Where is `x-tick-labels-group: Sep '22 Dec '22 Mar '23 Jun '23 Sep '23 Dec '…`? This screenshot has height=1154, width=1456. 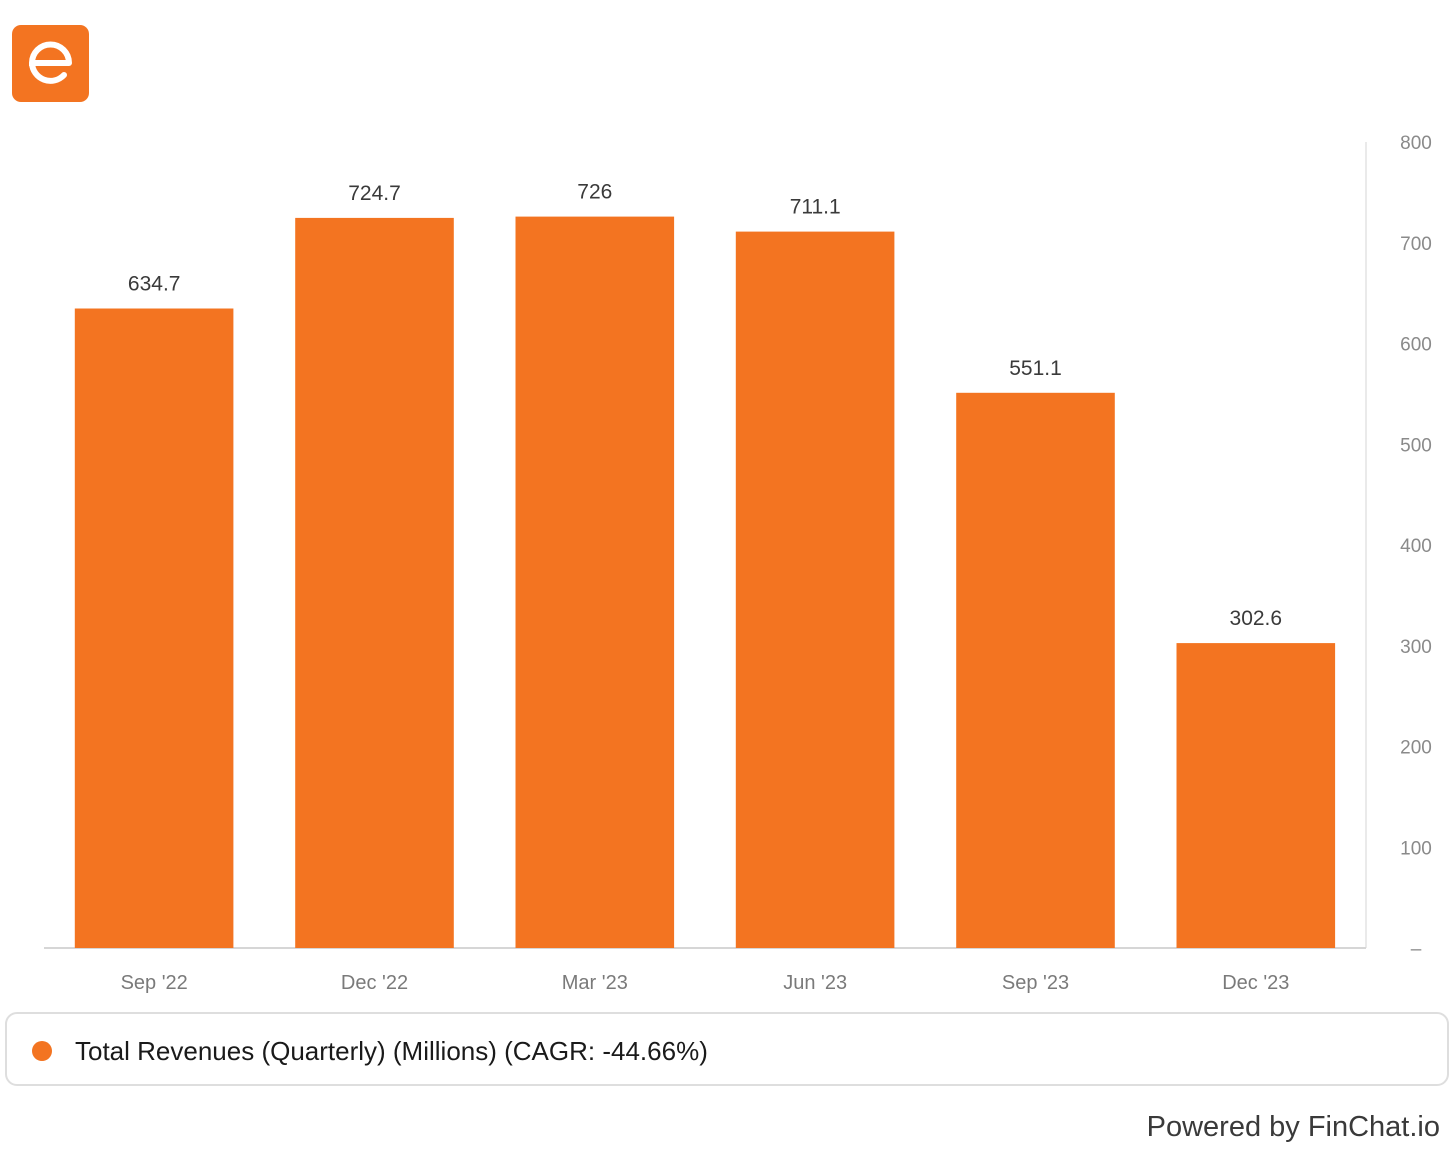 x-tick-labels-group: Sep '22 Dec '22 Mar '23 Jun '23 Sep '23 Dec '… is located at coordinates (705, 983).